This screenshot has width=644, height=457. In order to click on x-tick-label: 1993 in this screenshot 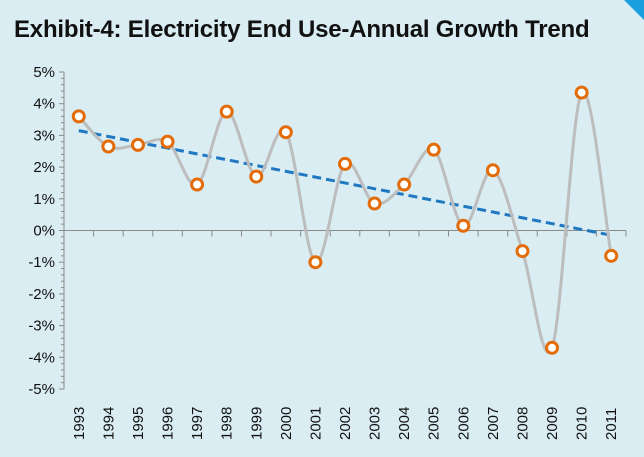, I will do `click(79, 423)`.